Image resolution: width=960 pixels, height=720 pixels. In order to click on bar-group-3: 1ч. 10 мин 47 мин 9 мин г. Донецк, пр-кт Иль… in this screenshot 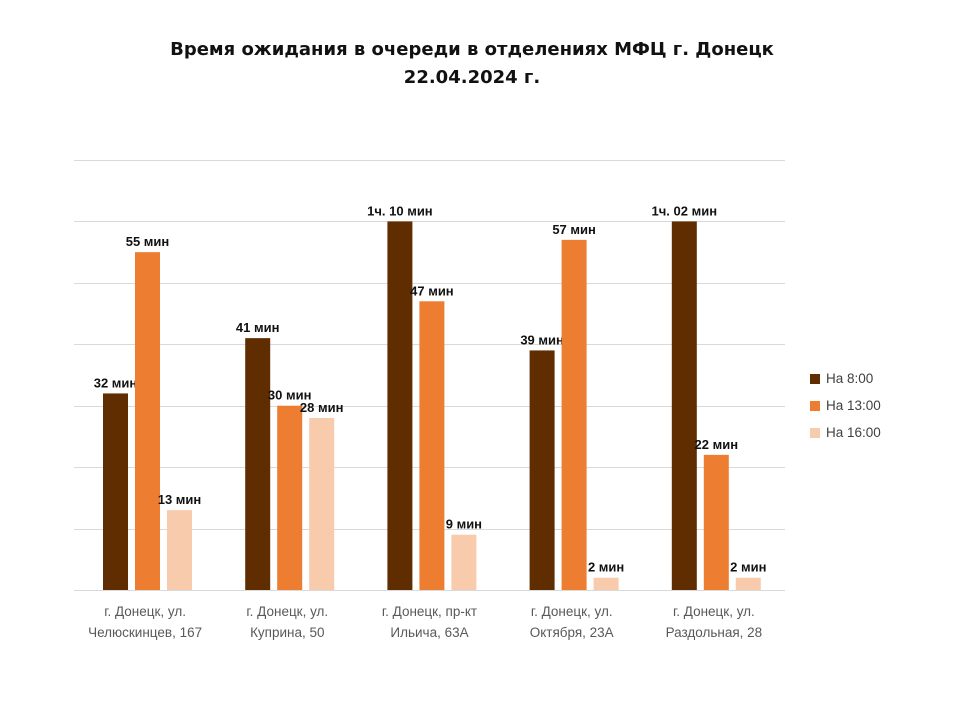, I will do `click(424, 421)`.